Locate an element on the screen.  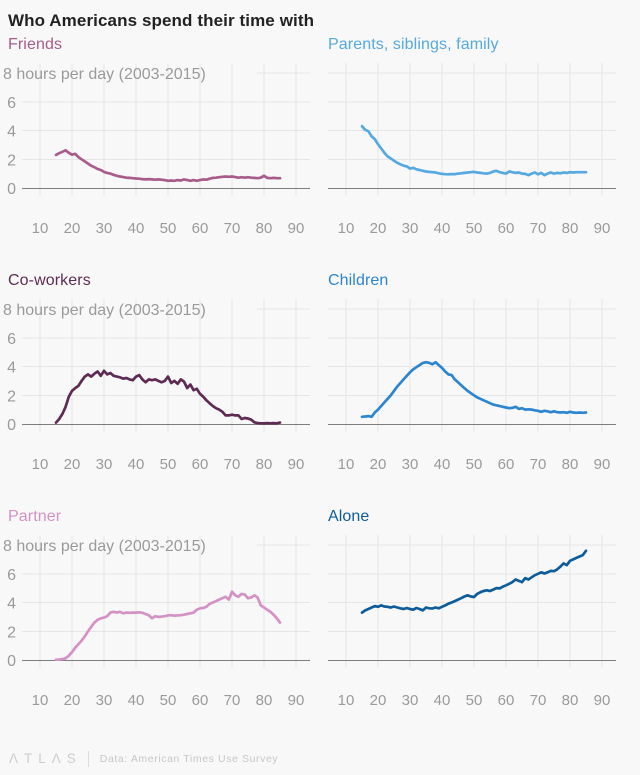
chart-title-friends: Friends is located at coordinates (35, 44).